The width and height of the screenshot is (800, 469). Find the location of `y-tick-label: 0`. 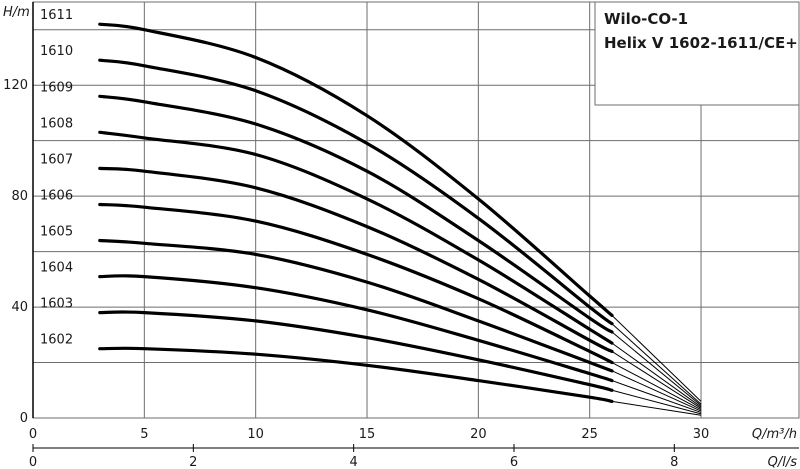

y-tick-label: 0 is located at coordinates (24, 418).